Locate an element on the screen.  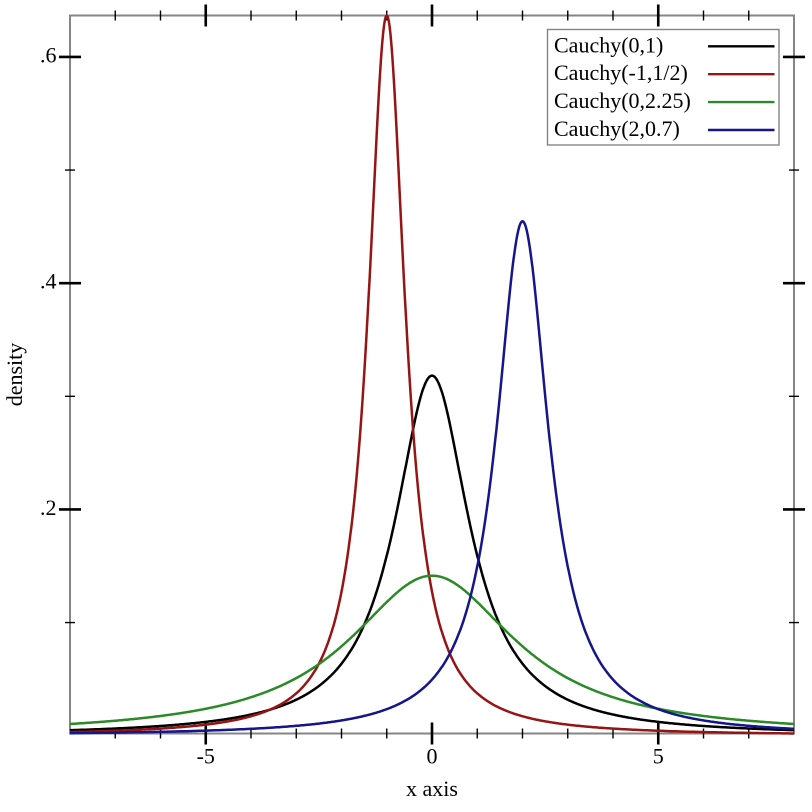
svg-text: Cauchy(-1,1/2) is located at coordinates (621, 72).